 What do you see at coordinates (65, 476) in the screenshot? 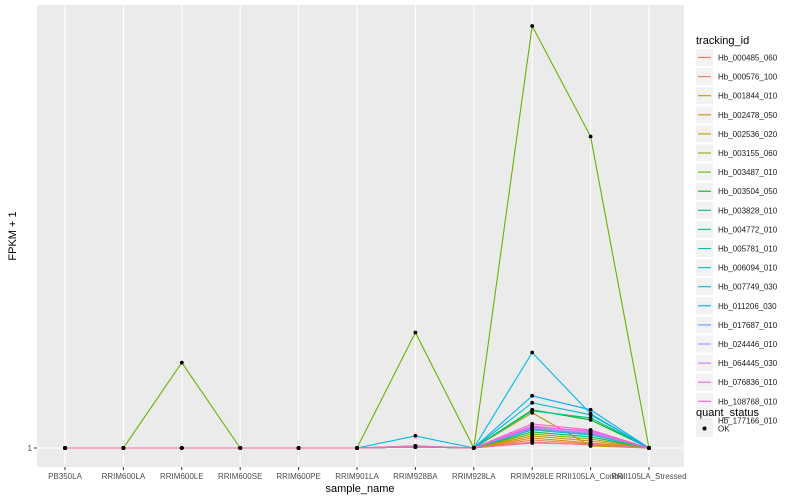
I see `x-tick-label: PB350LA` at bounding box center [65, 476].